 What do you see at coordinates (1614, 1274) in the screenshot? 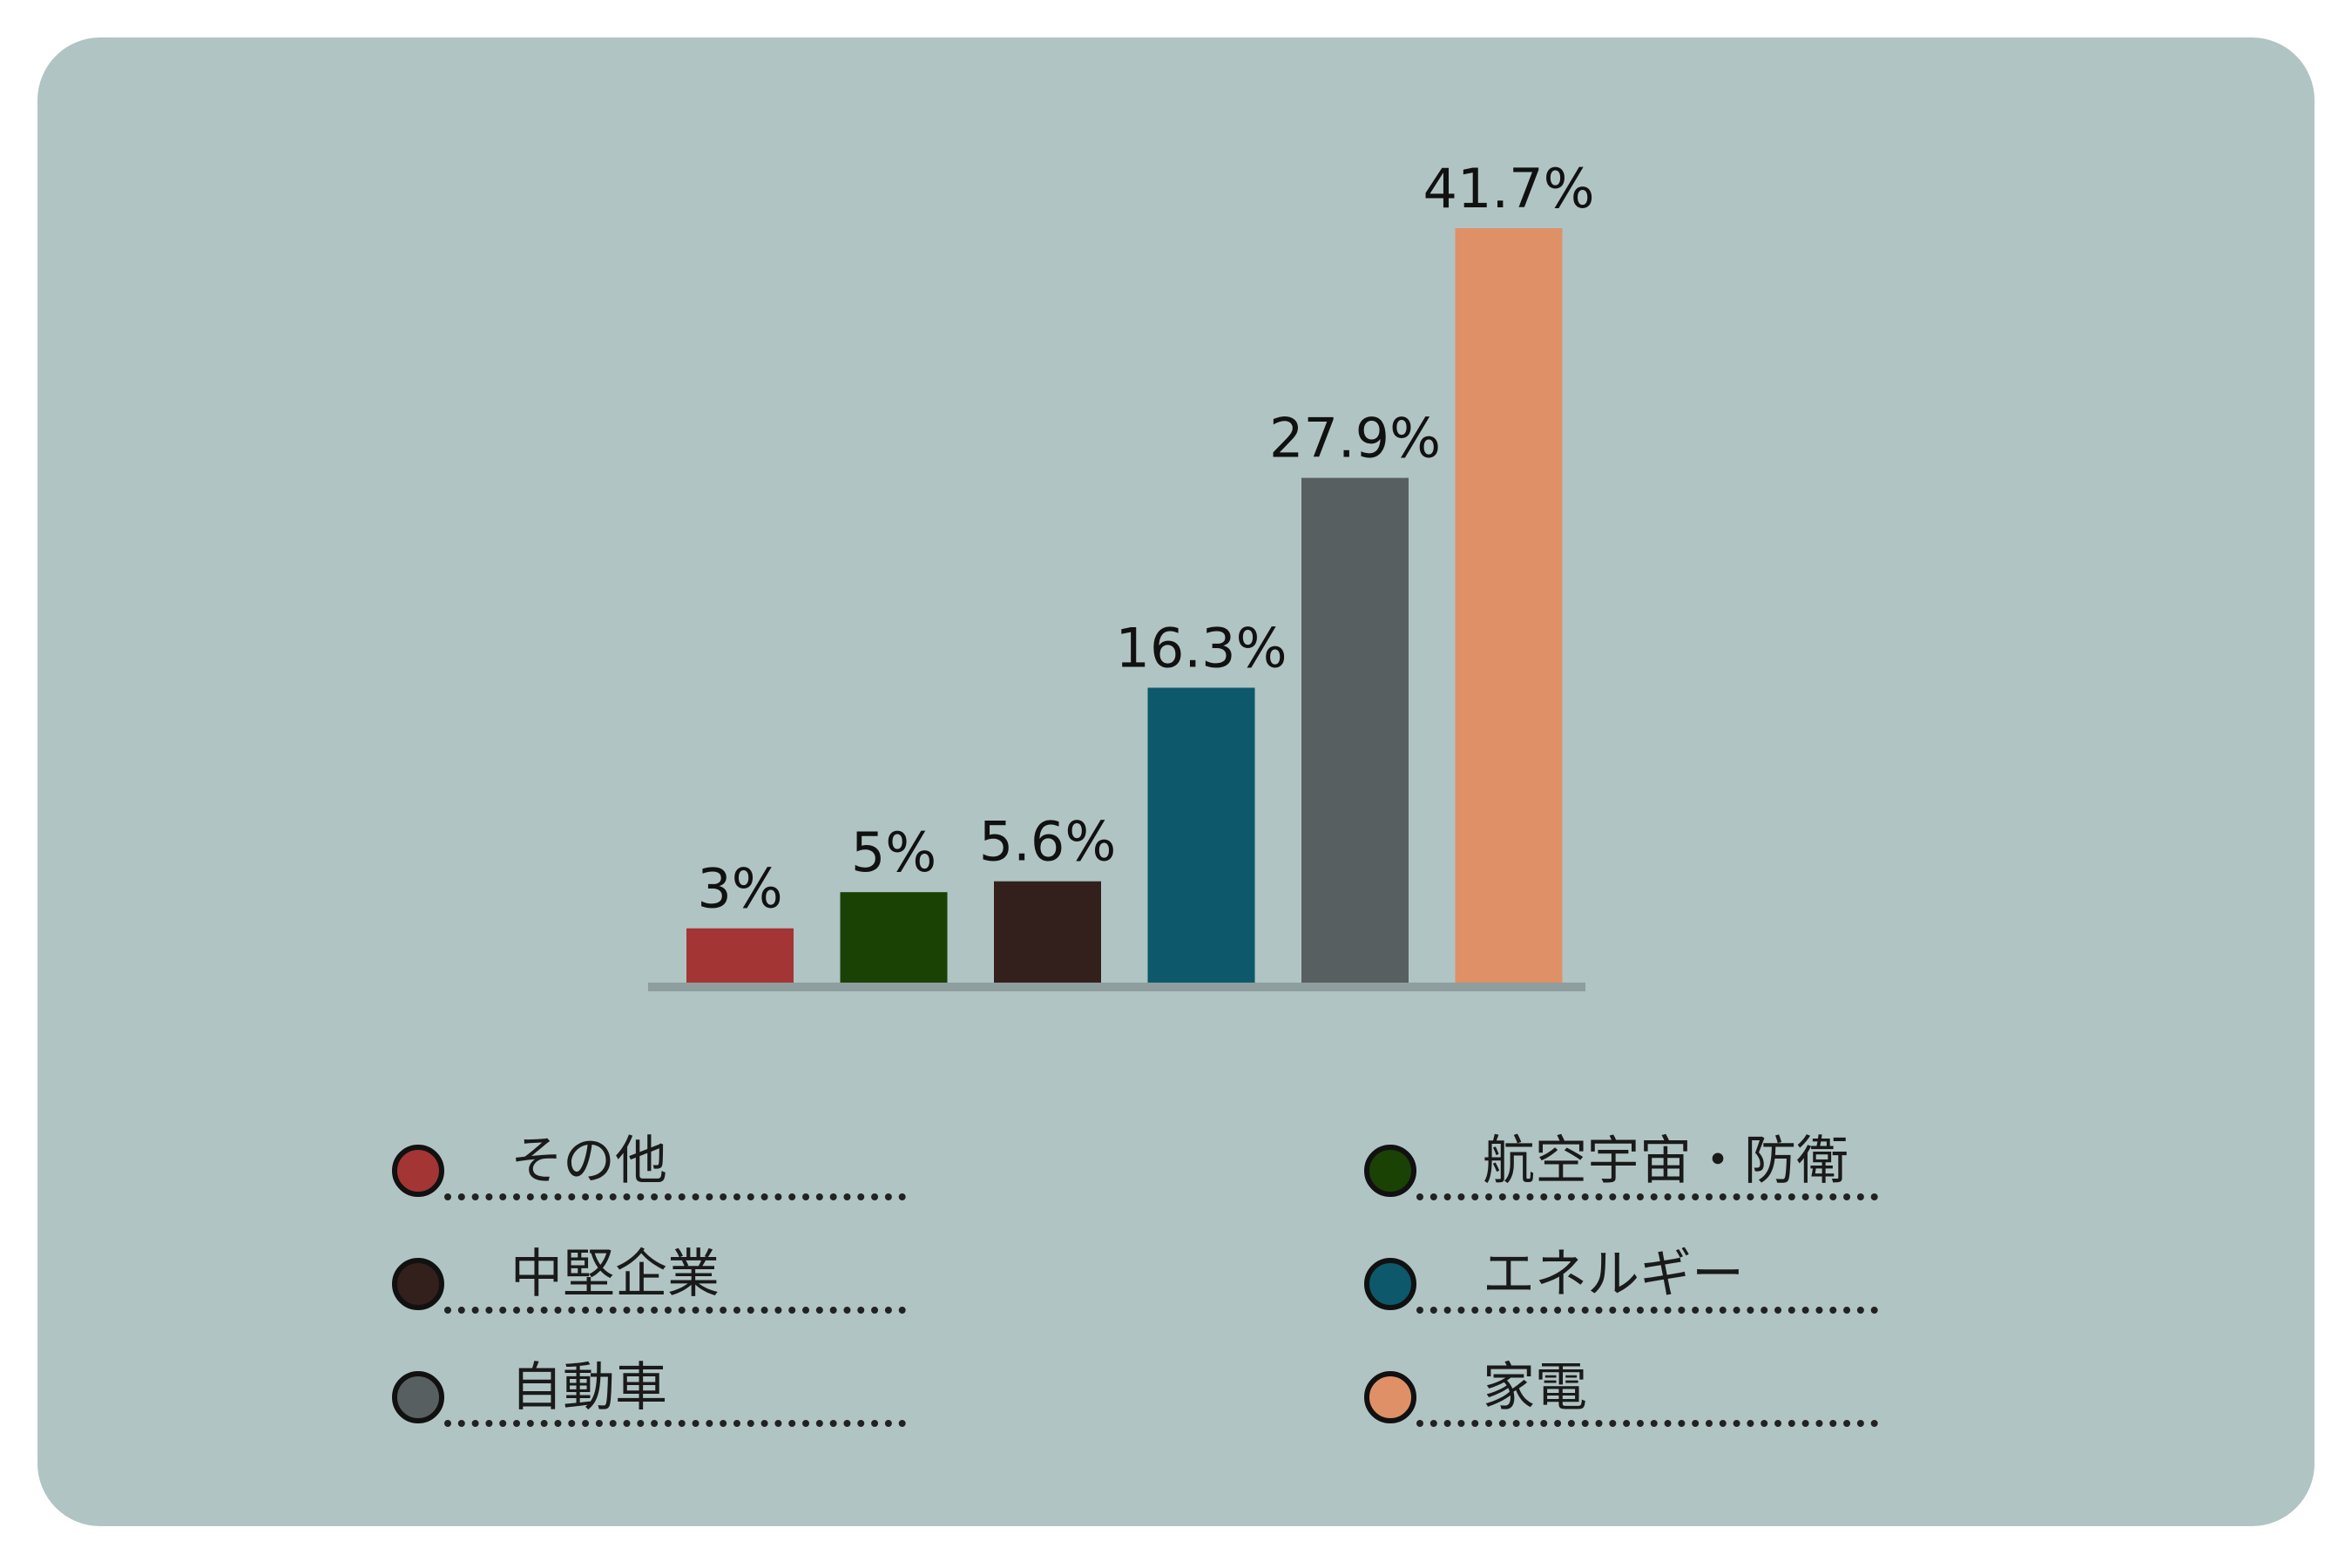
I see `legend-label-3: エネルギー` at bounding box center [1614, 1274].